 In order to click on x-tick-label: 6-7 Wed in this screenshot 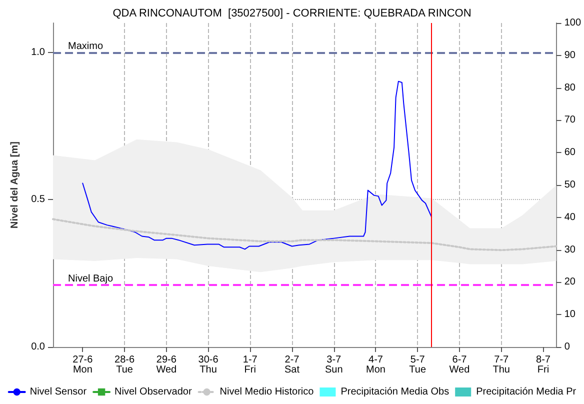, I will do `click(459, 365)`.